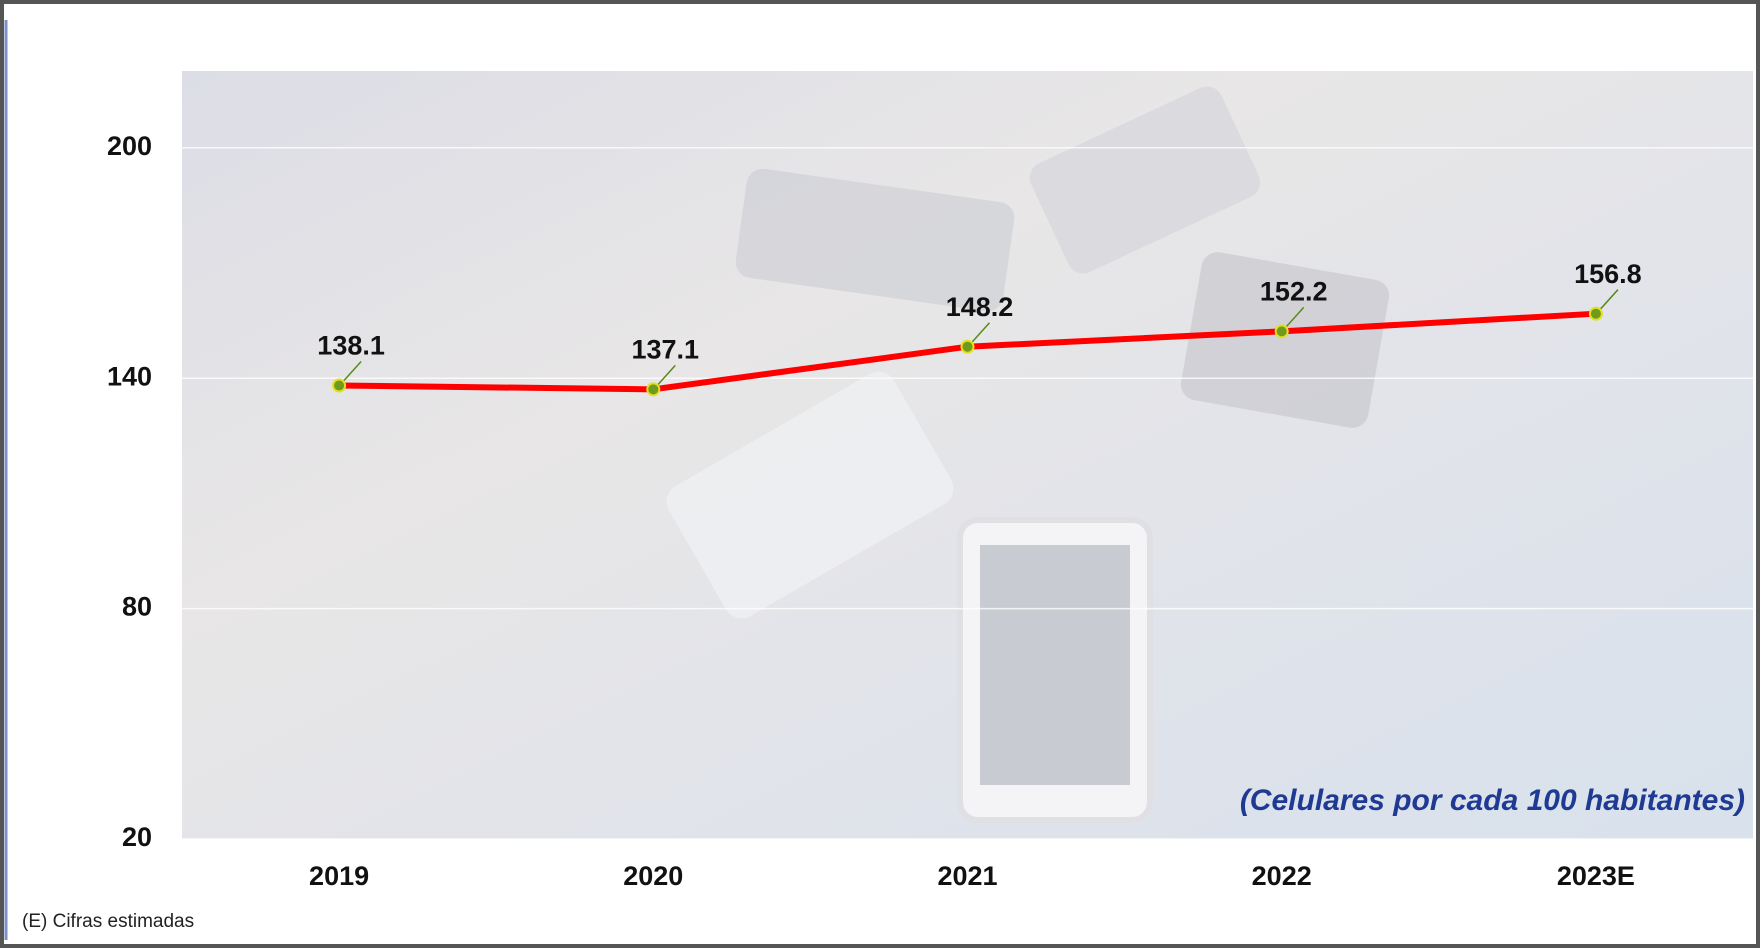 This screenshot has width=1760, height=950. Describe the element at coordinates (339, 876) in the screenshot. I see `x-tick-label: 2019` at that location.